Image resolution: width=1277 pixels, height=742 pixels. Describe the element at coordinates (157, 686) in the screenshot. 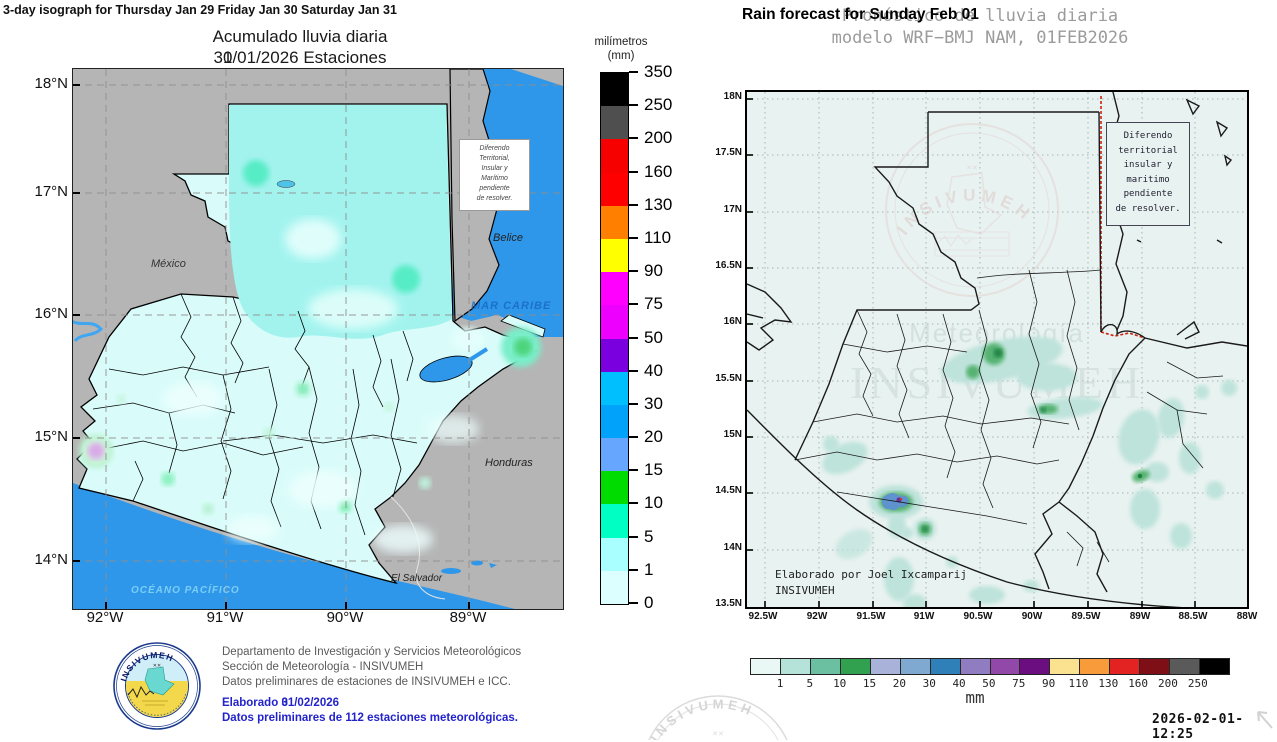

I see `insivumeh-logo: ✕✕ INSIVUMEH` at that location.